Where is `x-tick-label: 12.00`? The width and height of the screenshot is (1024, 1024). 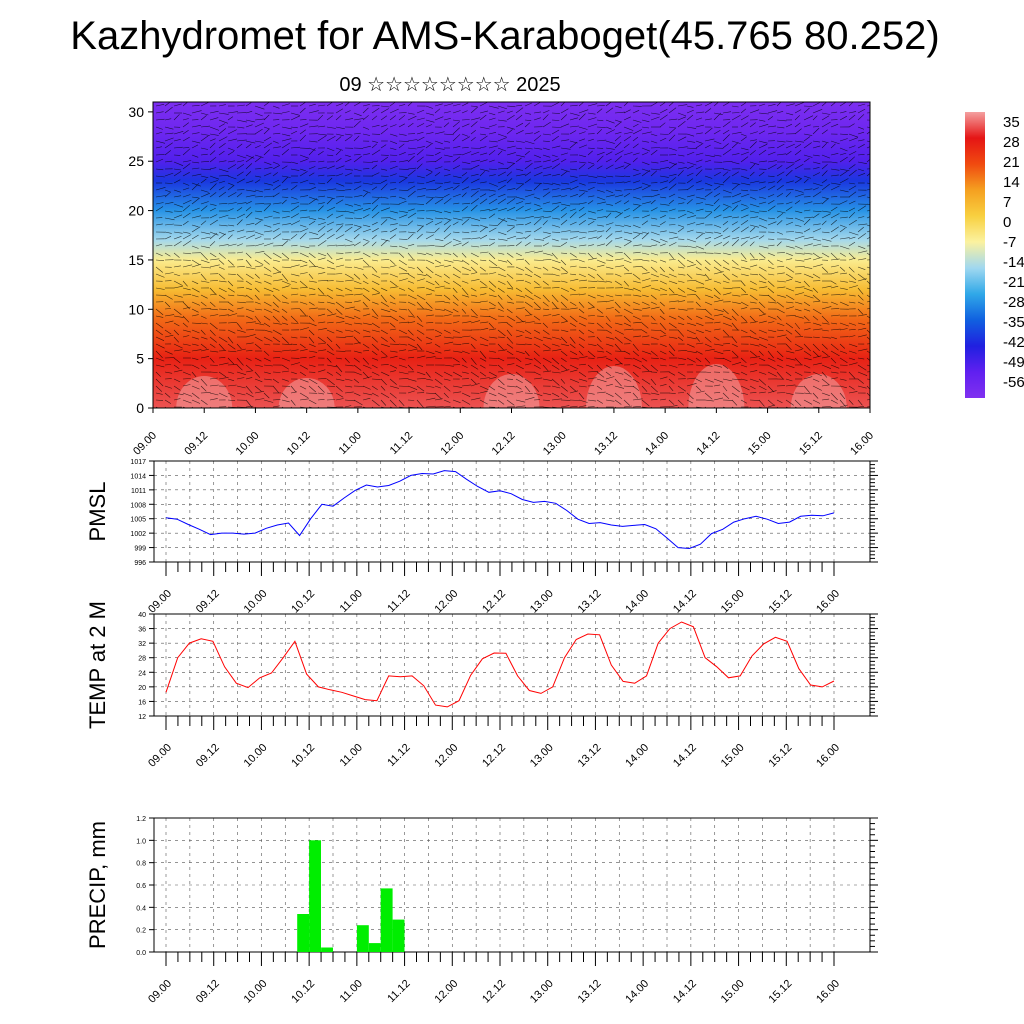 x-tick-label: 12.00 is located at coordinates (446, 602).